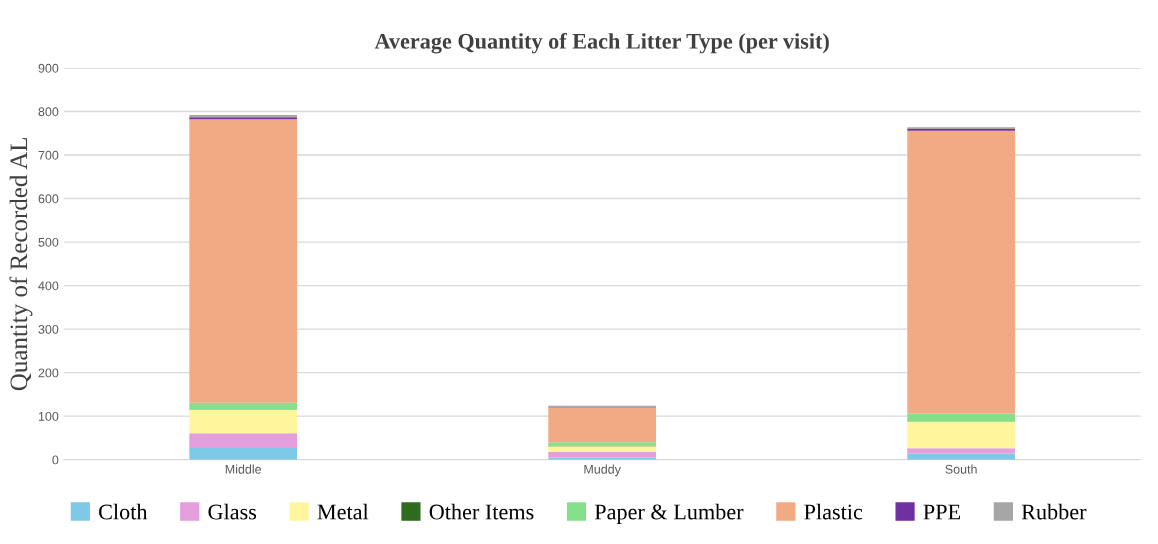  Describe the element at coordinates (343, 511) in the screenshot. I see `legend-label: Metal` at that location.